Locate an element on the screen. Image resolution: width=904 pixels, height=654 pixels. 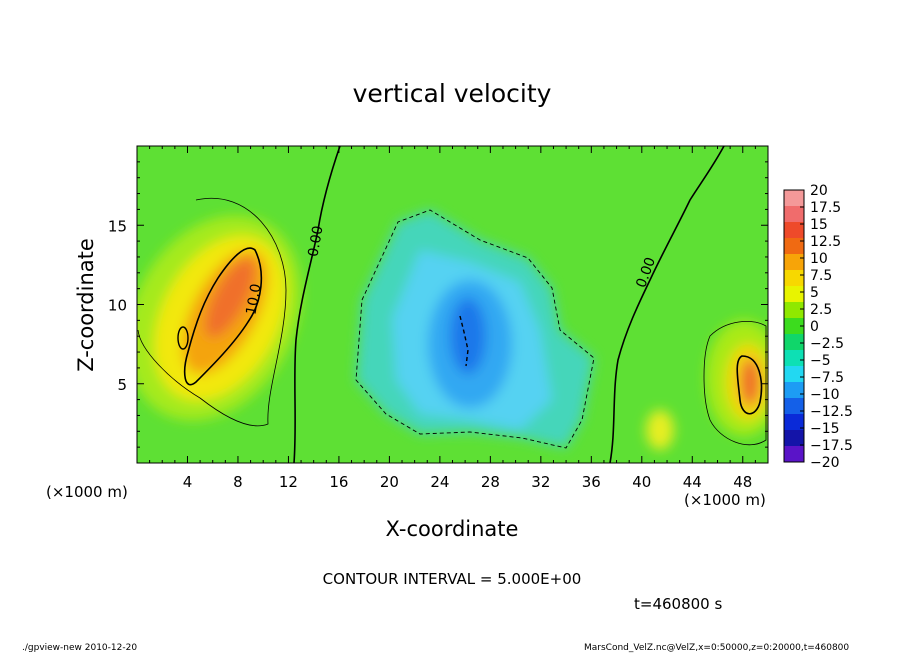
time-stamp: t=460800 s is located at coordinates (678, 604).